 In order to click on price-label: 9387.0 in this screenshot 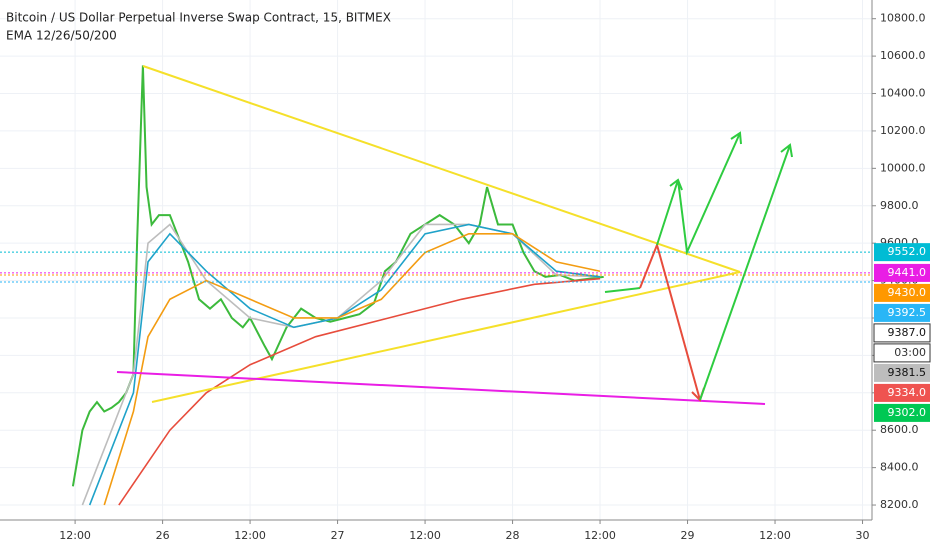, I will do `click(907, 332)`.